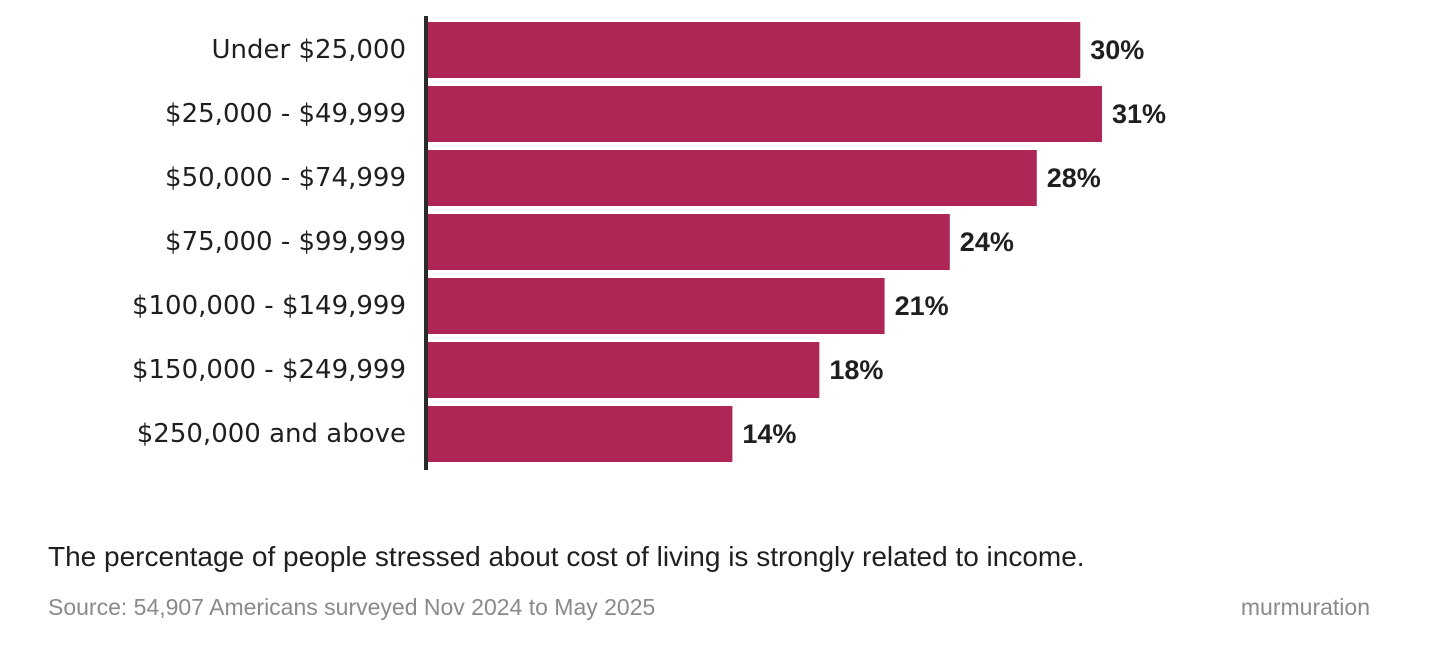 This screenshot has height=662, width=1456. Describe the element at coordinates (769, 434) in the screenshot. I see `value-label-6: 14%` at that location.